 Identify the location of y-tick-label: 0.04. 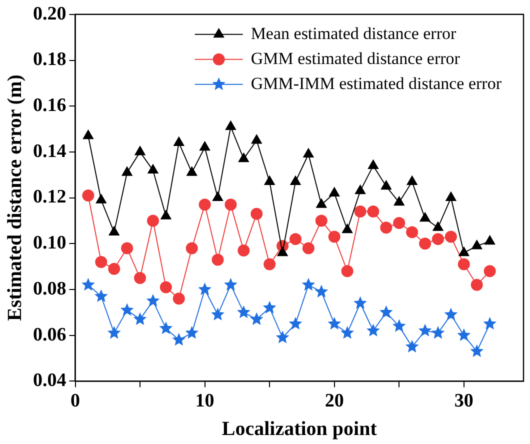
(50, 381).